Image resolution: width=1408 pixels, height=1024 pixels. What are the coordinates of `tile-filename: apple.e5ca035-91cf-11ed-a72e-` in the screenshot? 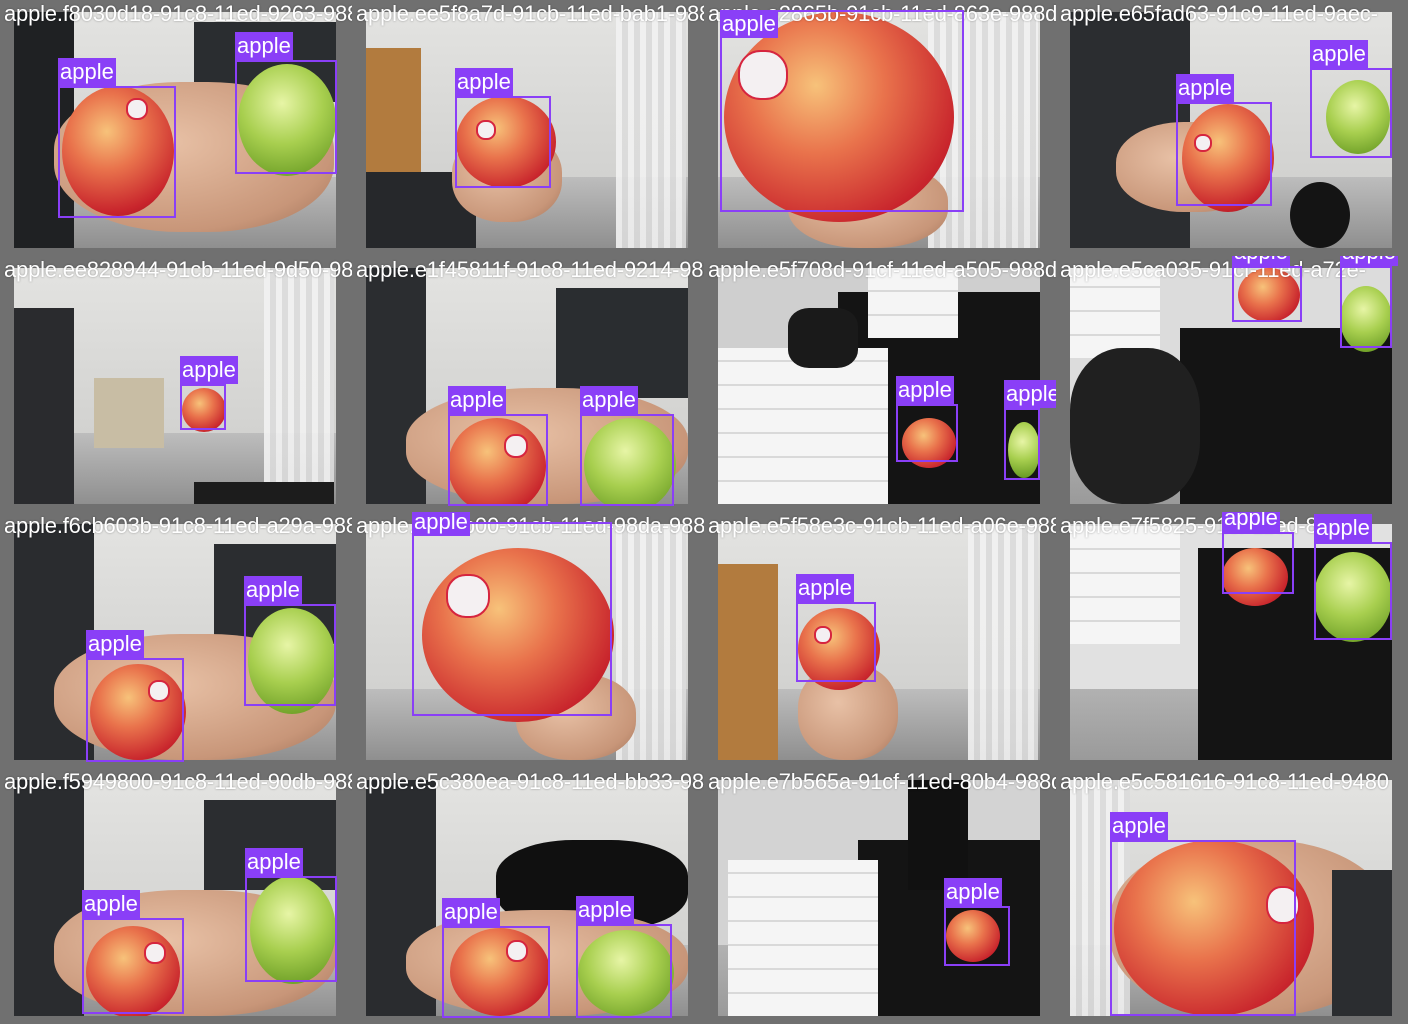 It's located at (1213, 269).